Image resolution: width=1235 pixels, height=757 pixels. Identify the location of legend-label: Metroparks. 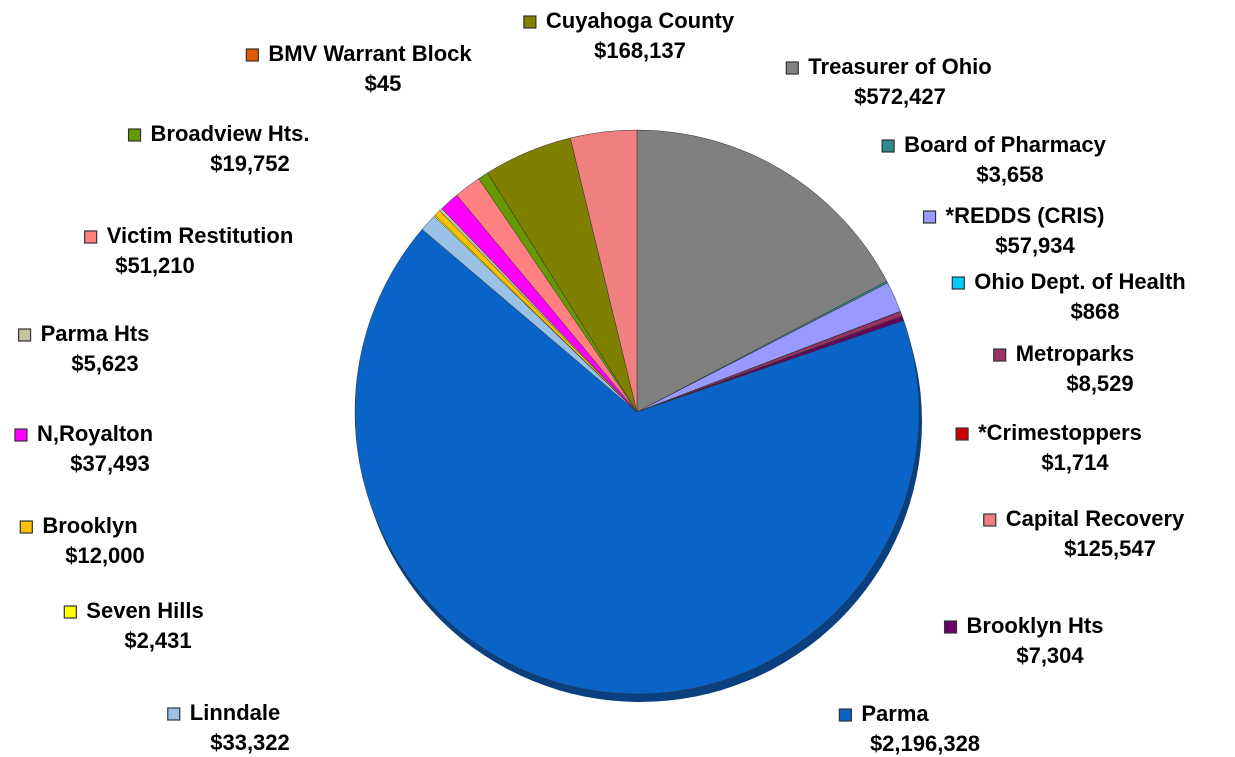
(1075, 353).